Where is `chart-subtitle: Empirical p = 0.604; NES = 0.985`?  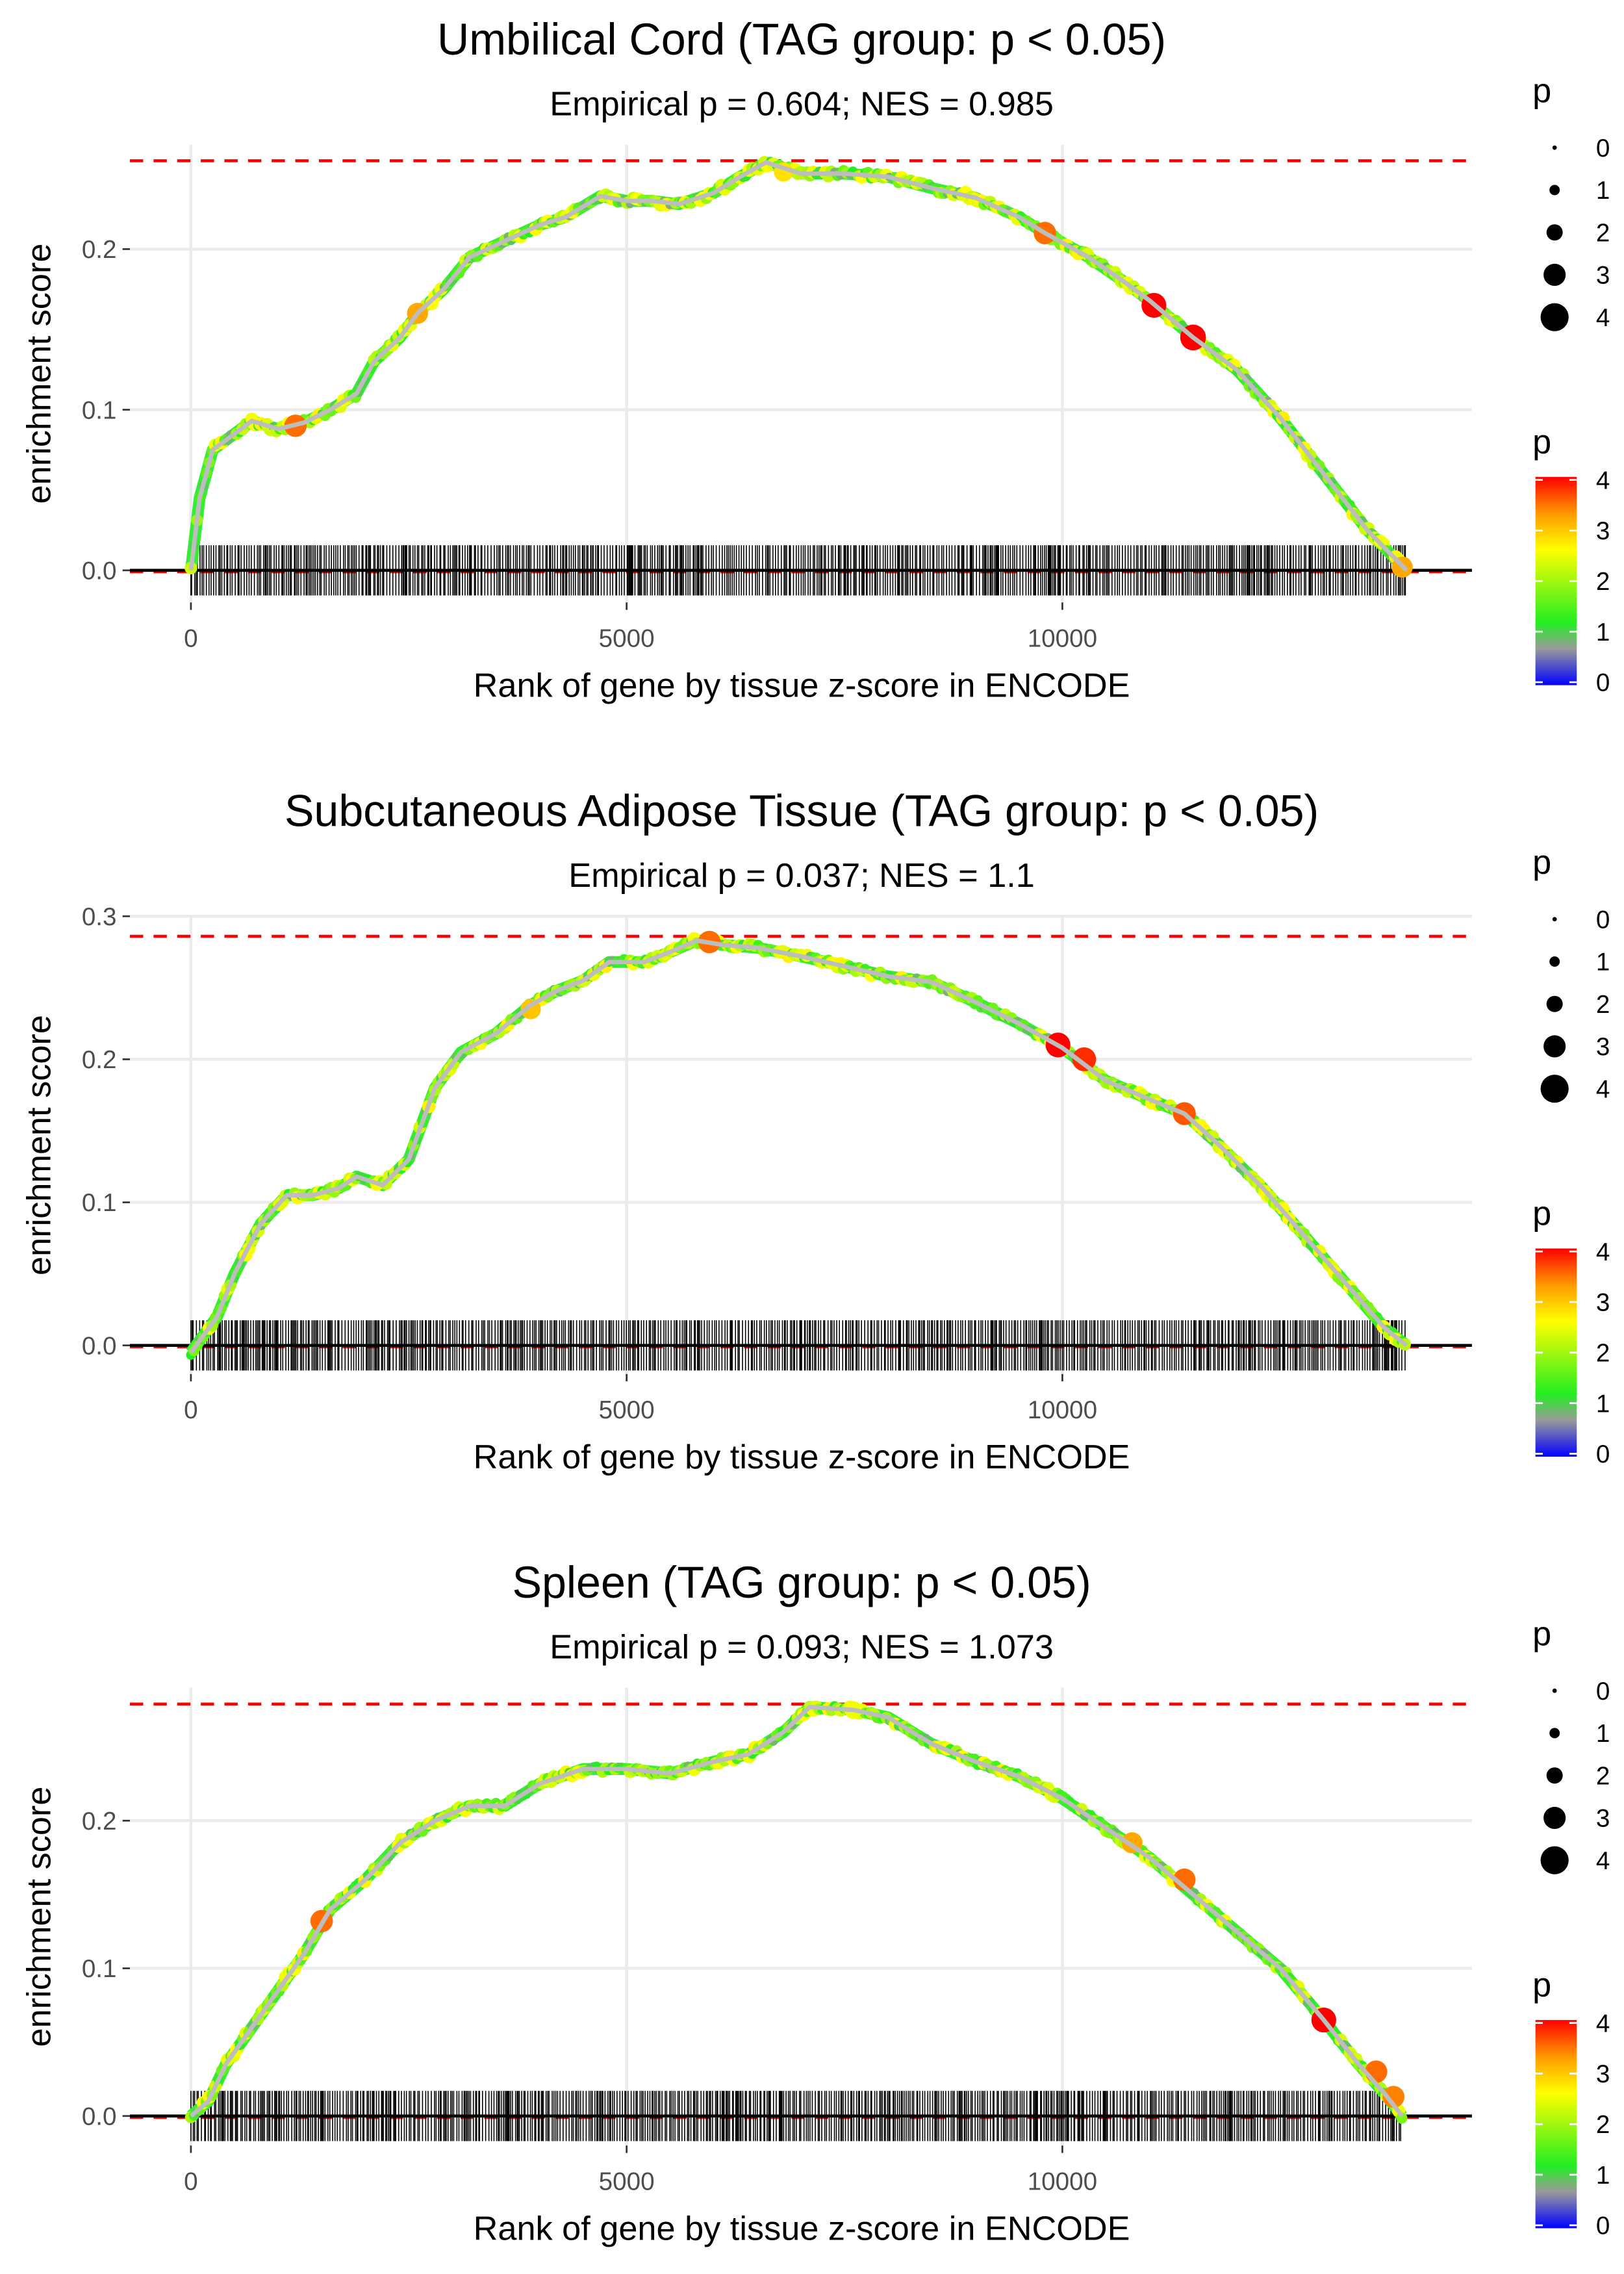 chart-subtitle: Empirical p = 0.604; NES = 0.985 is located at coordinates (802, 104).